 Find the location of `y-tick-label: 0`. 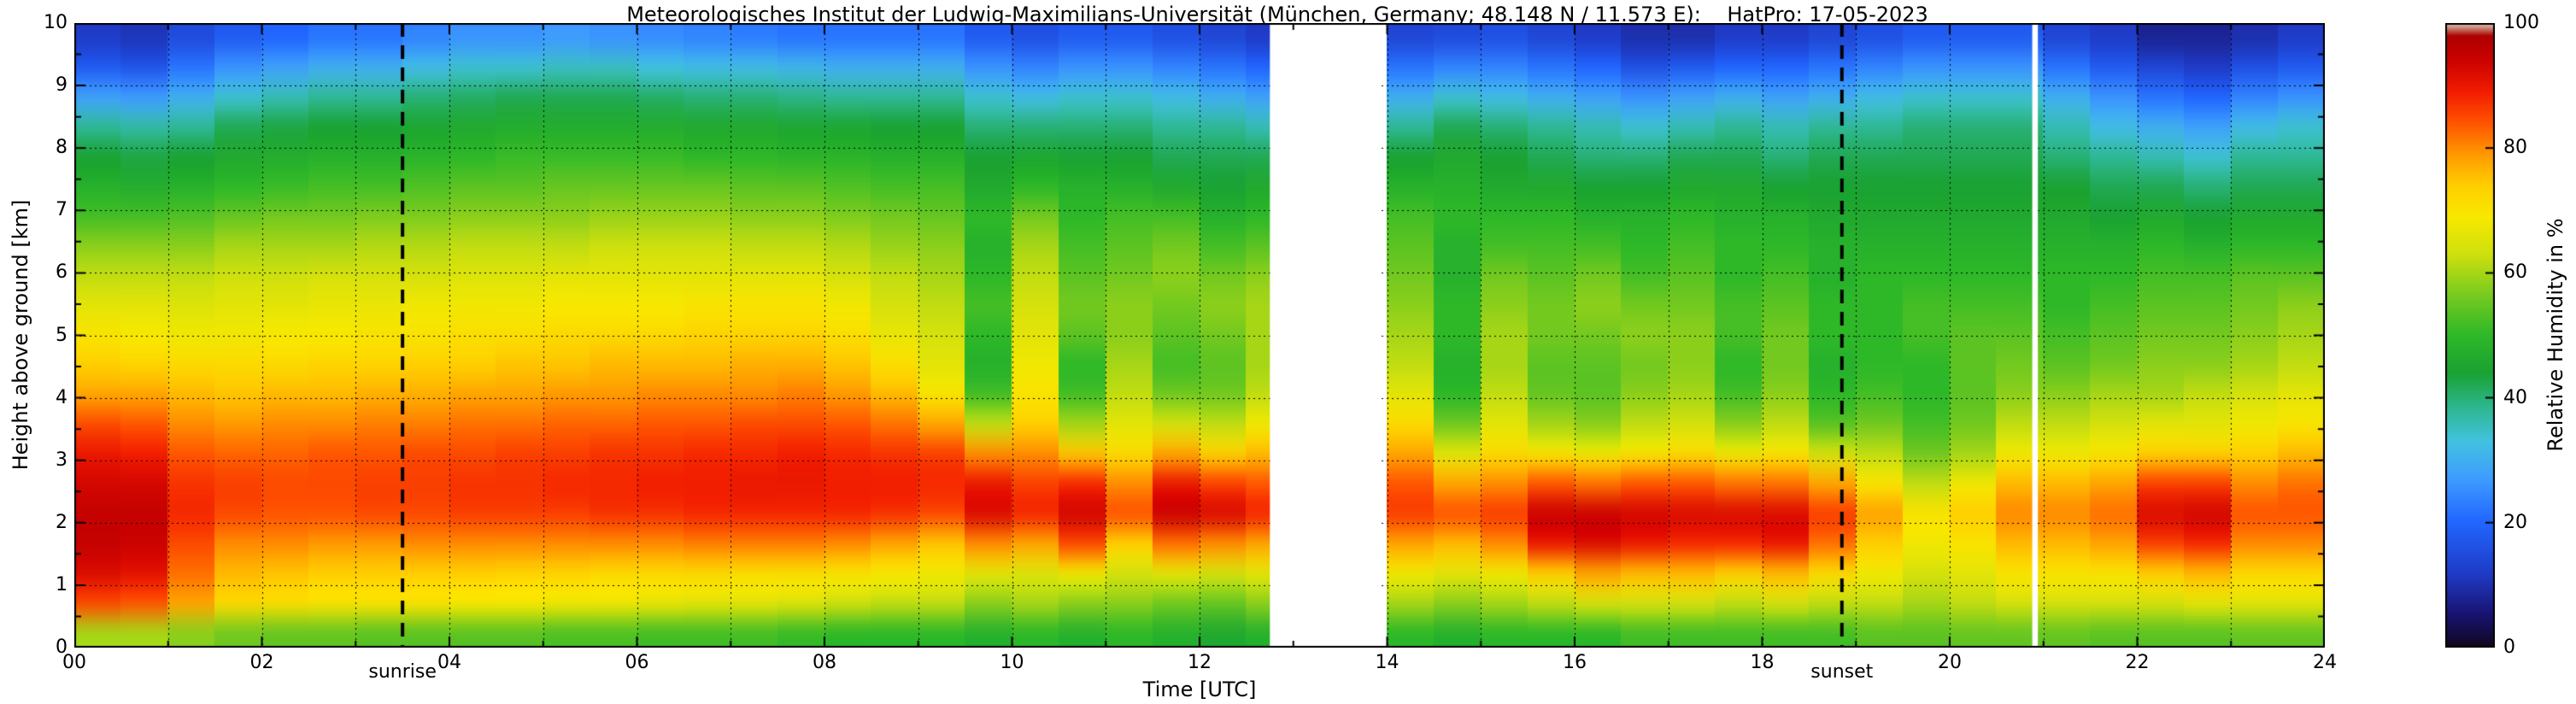

y-tick-label: 0 is located at coordinates (61, 647).